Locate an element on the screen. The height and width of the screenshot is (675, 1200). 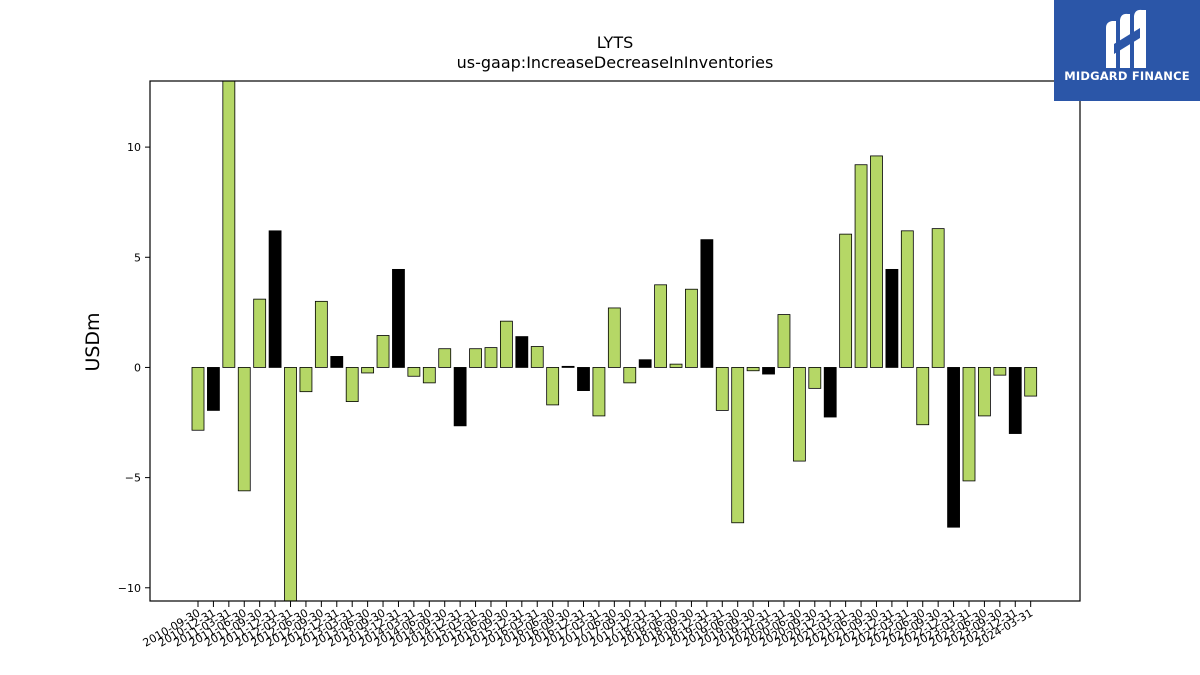
chart-subtitle: us-gaap:IncreaseDecreaseInInventories is located at coordinates (615, 62).